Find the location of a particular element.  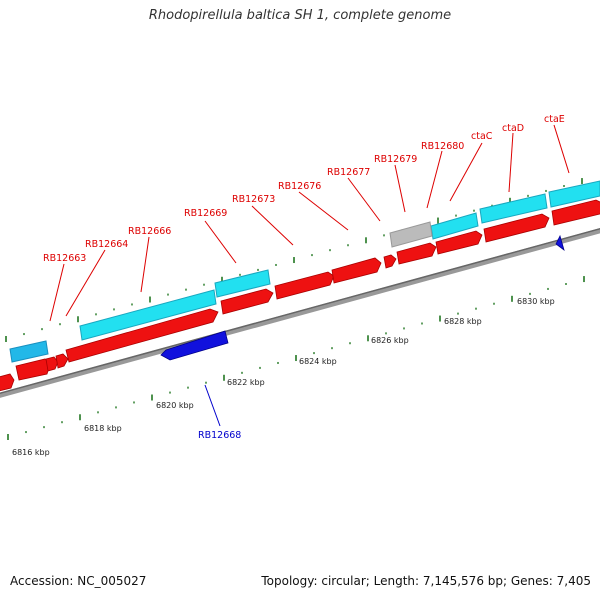

gene-label: RB12664 is located at coordinates (106, 244).